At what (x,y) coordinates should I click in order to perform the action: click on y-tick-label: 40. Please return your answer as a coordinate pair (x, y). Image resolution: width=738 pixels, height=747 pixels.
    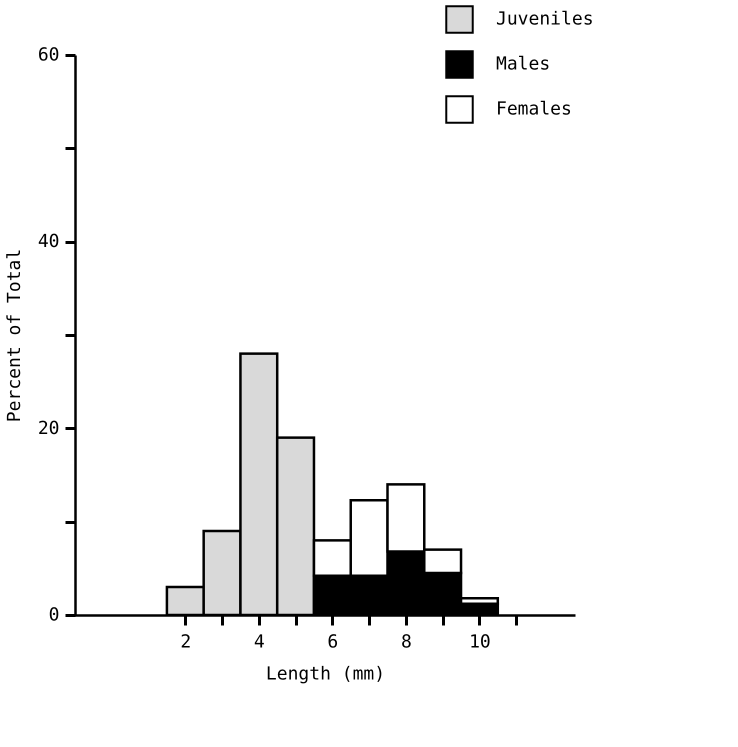
    Looking at the image, I should click on (49, 241).